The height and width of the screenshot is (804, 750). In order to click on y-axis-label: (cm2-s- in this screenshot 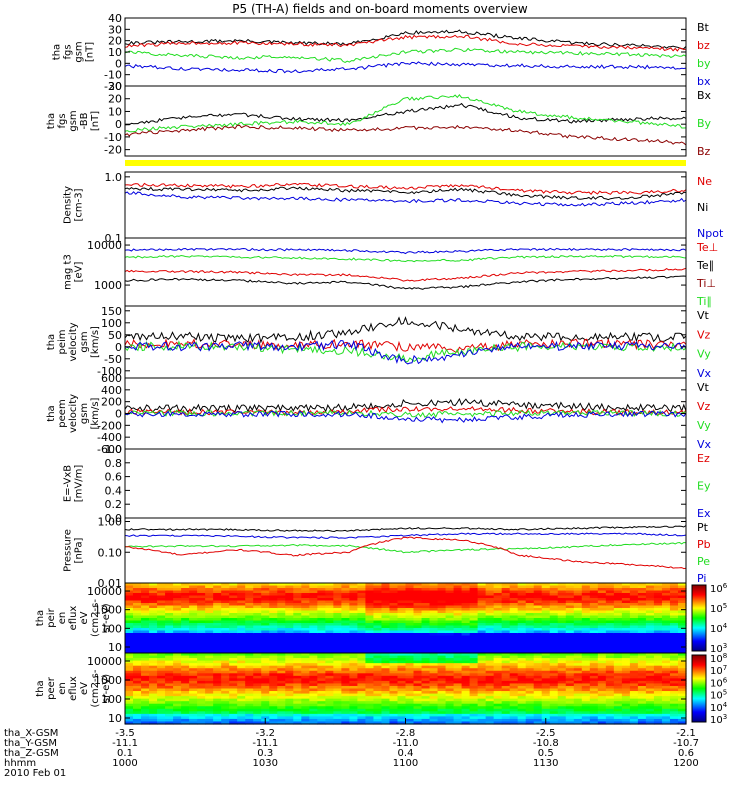, I will do `click(95, 618)`.